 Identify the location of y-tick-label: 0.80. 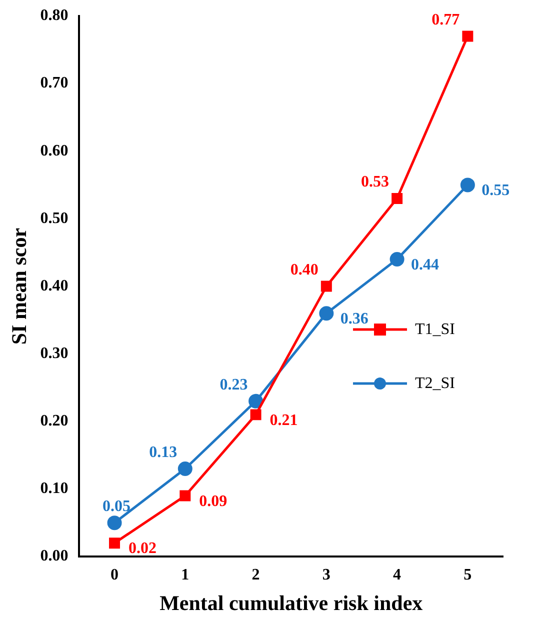
(54, 15).